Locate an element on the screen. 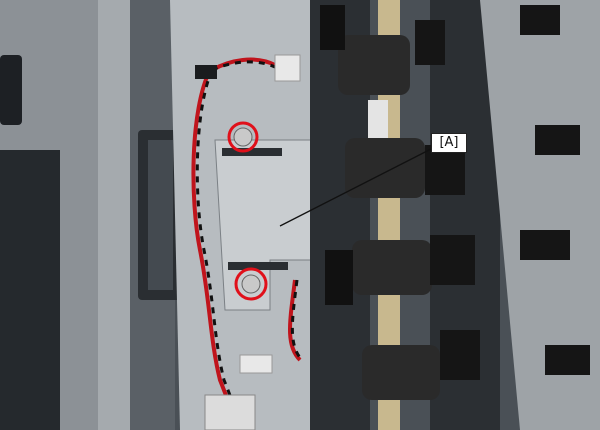  left-rib is located at coordinates (114, 215).